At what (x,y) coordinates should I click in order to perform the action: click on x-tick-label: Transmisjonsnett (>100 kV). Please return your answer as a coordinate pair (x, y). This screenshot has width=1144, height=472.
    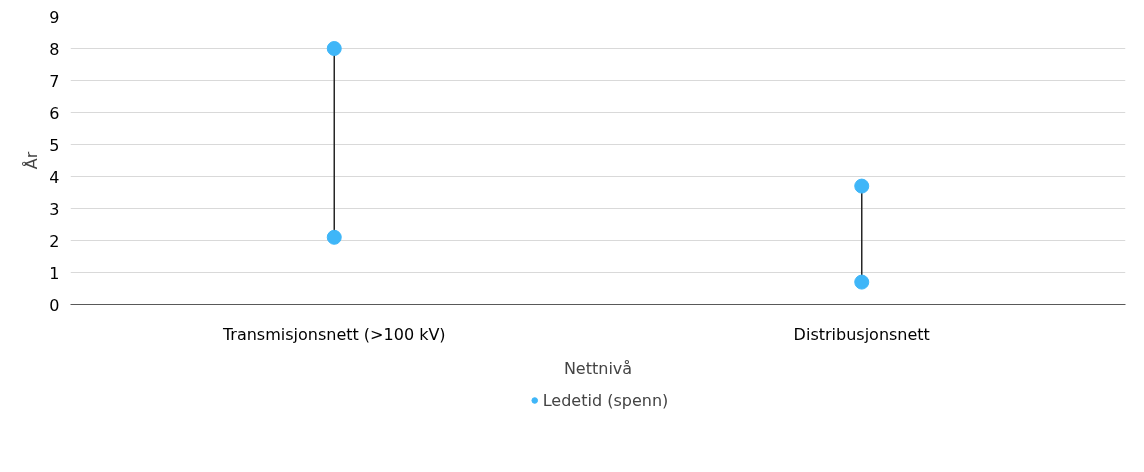
    Looking at the image, I should click on (333, 334).